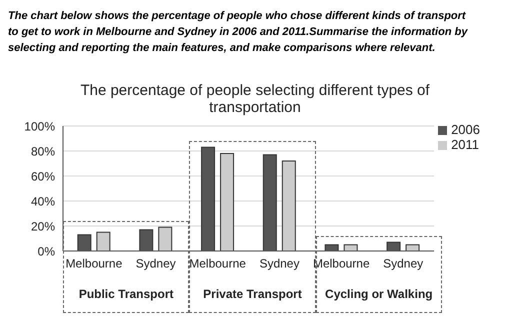 This screenshot has height=324, width=512. I want to click on legend-label: 2006, so click(465, 129).